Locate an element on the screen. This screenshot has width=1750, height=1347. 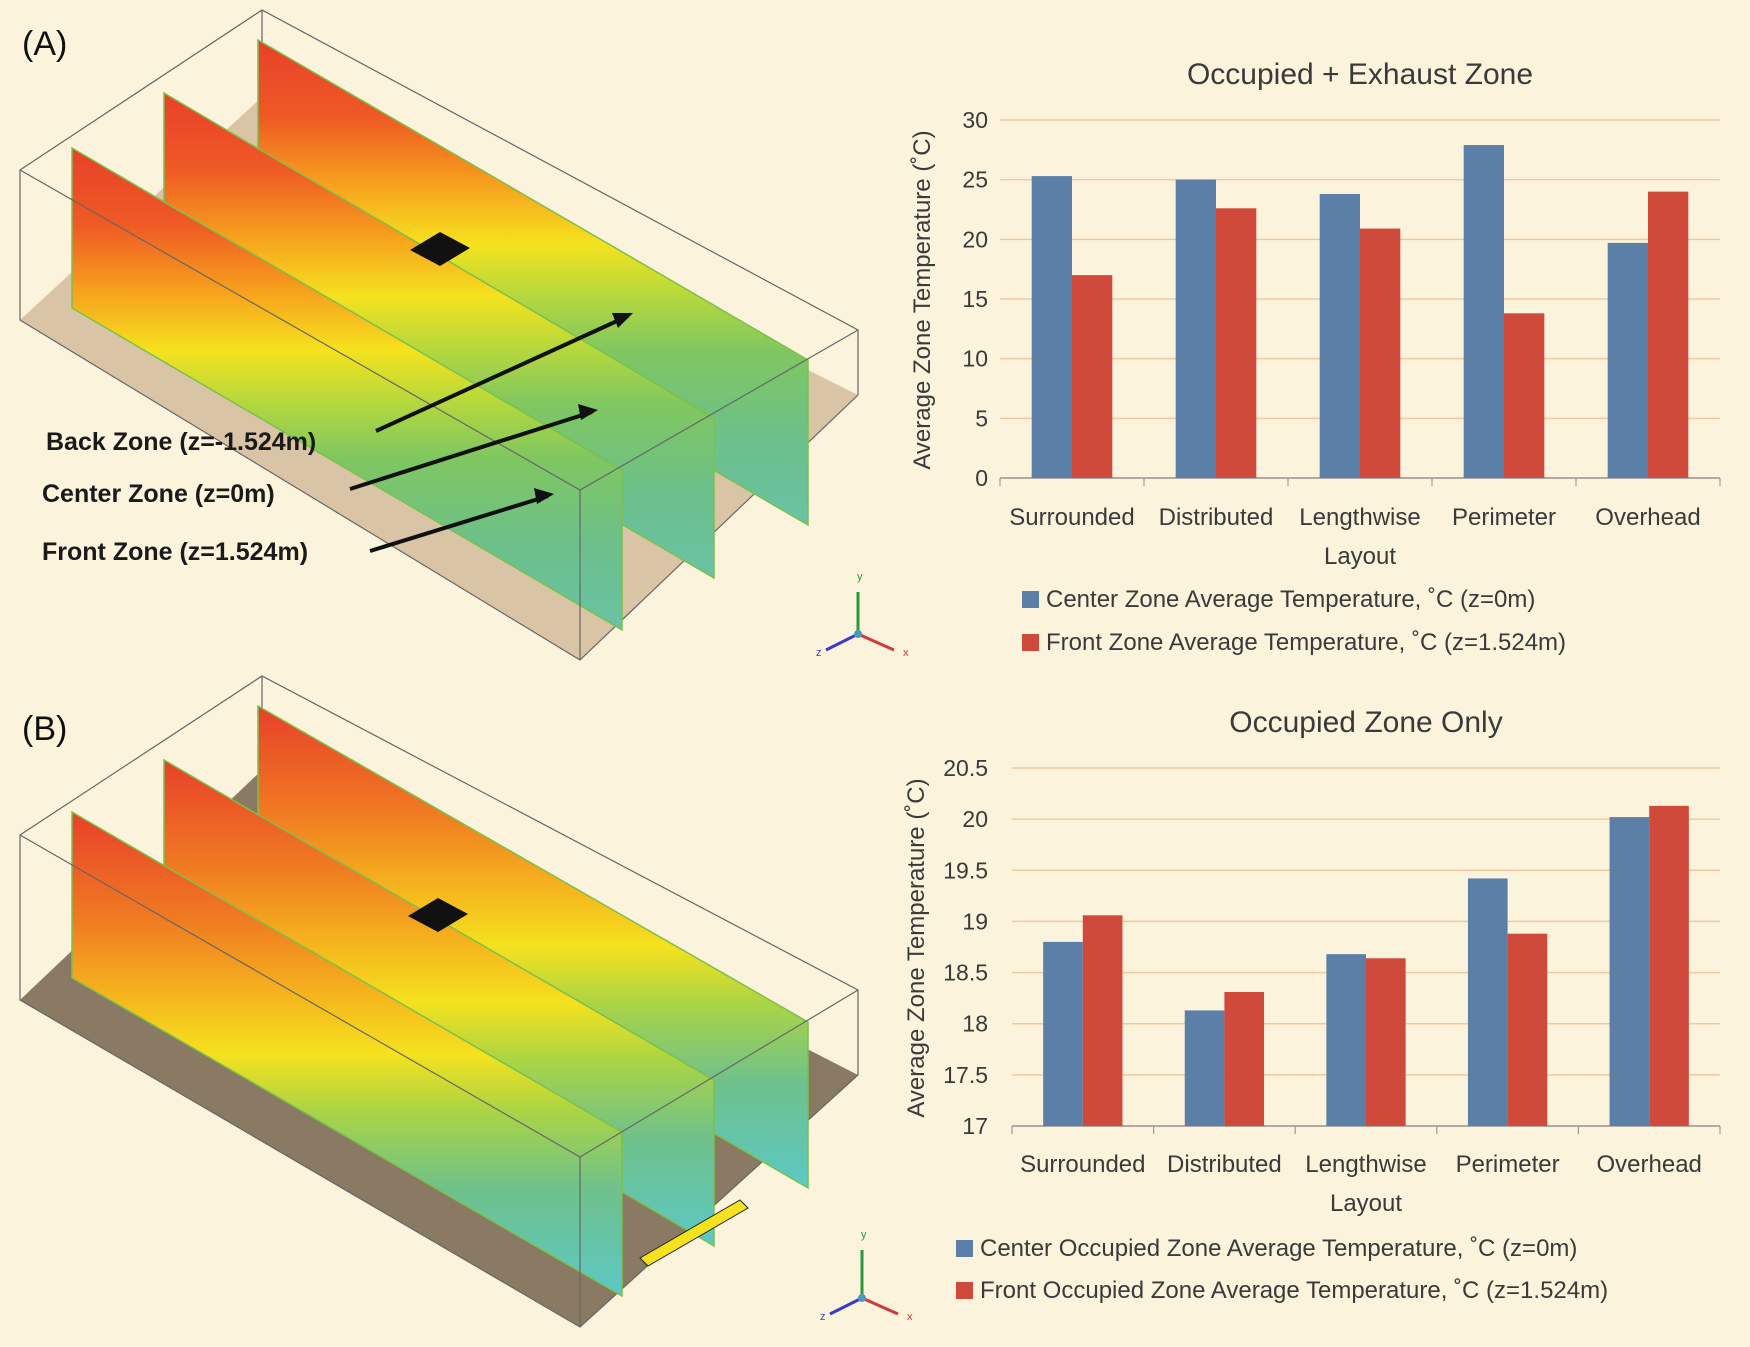
y-tick-label: 18 is located at coordinates (975, 1024).